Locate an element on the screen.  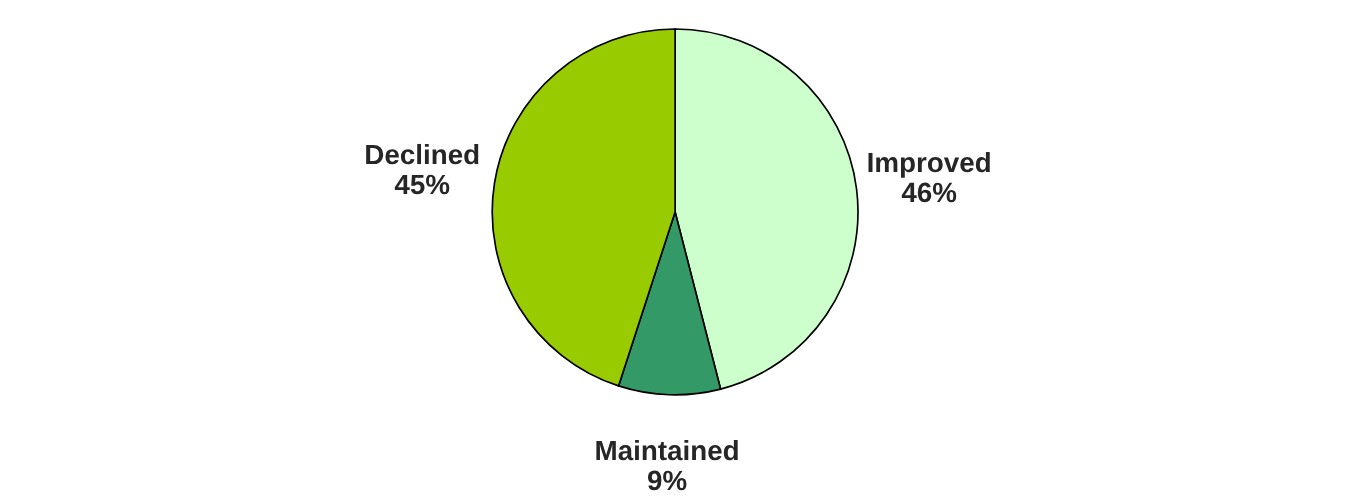
slice-label: Maintained is located at coordinates (667, 450).